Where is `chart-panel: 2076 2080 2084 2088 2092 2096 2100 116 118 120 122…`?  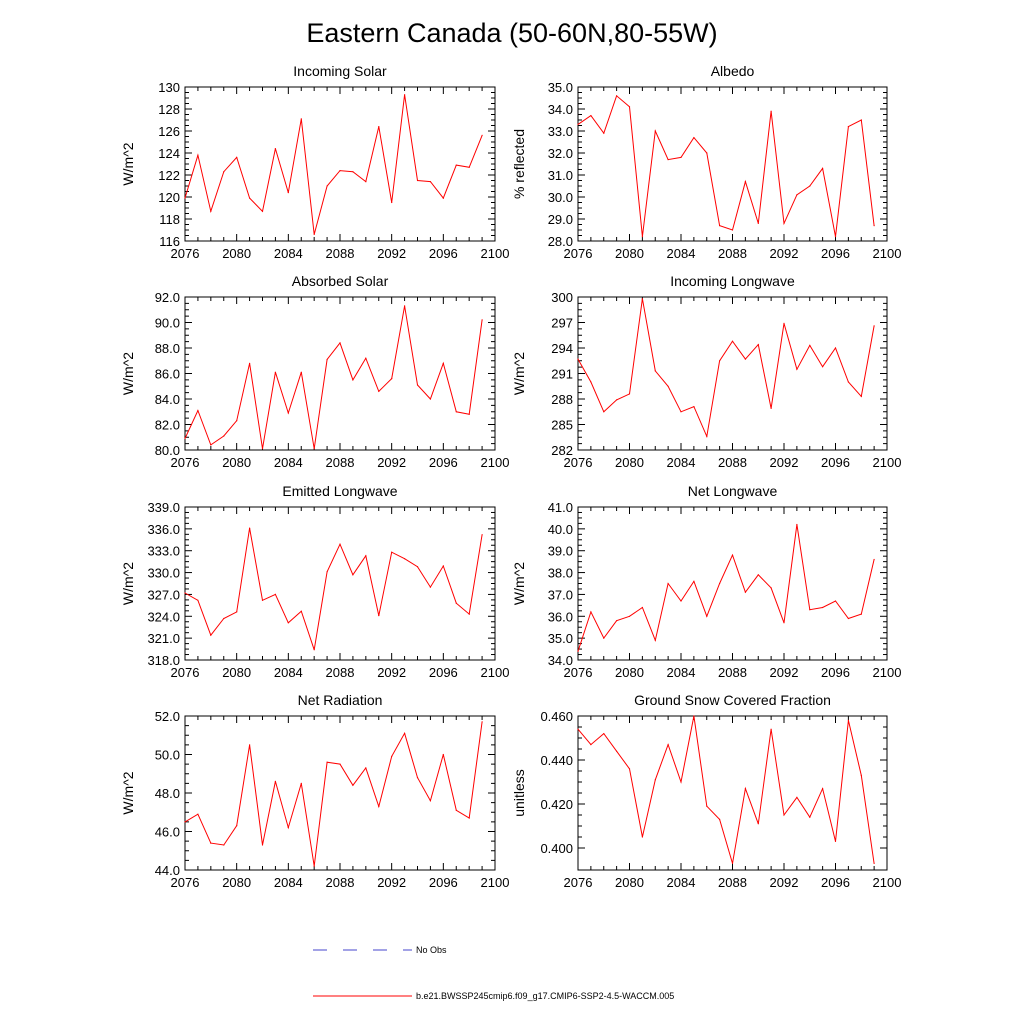
chart-panel: 2076 2080 2084 2088 2092 2096 2100 116 118 120 122… is located at coordinates (314, 162).